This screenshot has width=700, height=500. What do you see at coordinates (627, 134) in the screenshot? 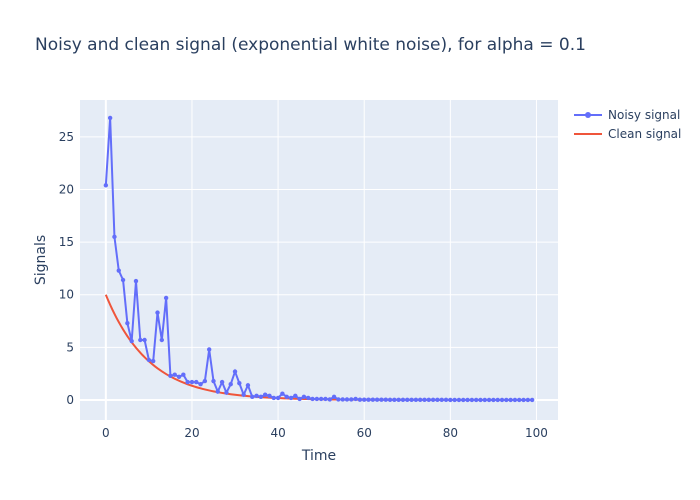
I see `legend-item-clean-signal: Clean signal` at bounding box center [627, 134].